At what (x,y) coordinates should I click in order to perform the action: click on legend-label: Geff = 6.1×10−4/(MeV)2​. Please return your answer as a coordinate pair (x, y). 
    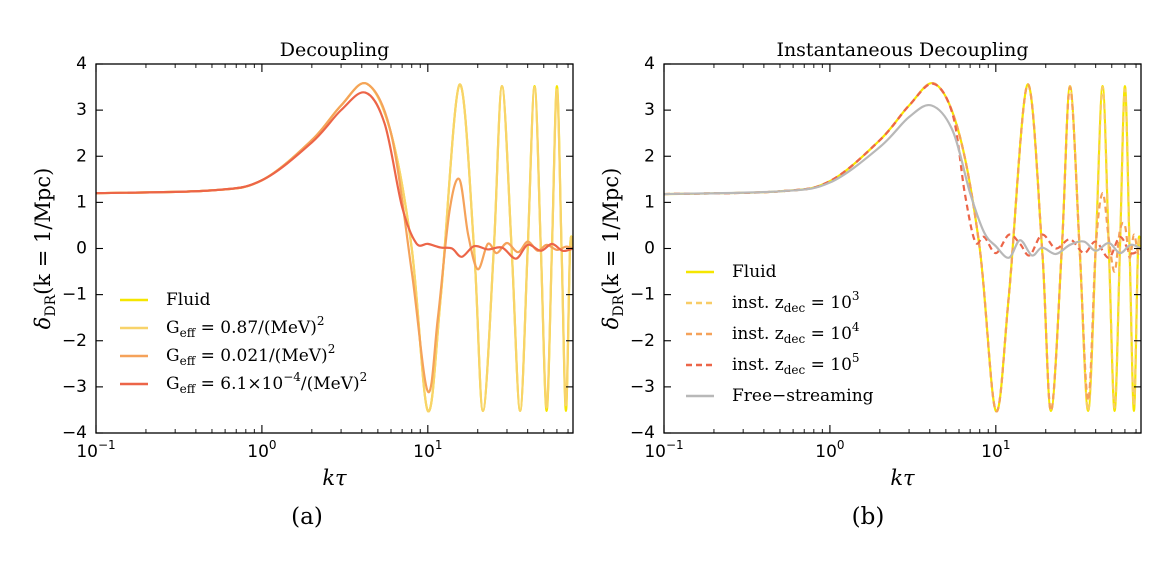
    Looking at the image, I should click on (266, 383).